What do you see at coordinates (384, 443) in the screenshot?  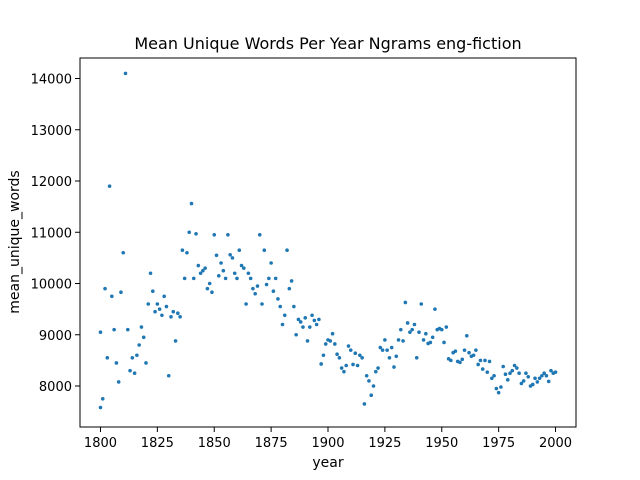 I see `x-tick-label-1925: 1925` at bounding box center [384, 443].